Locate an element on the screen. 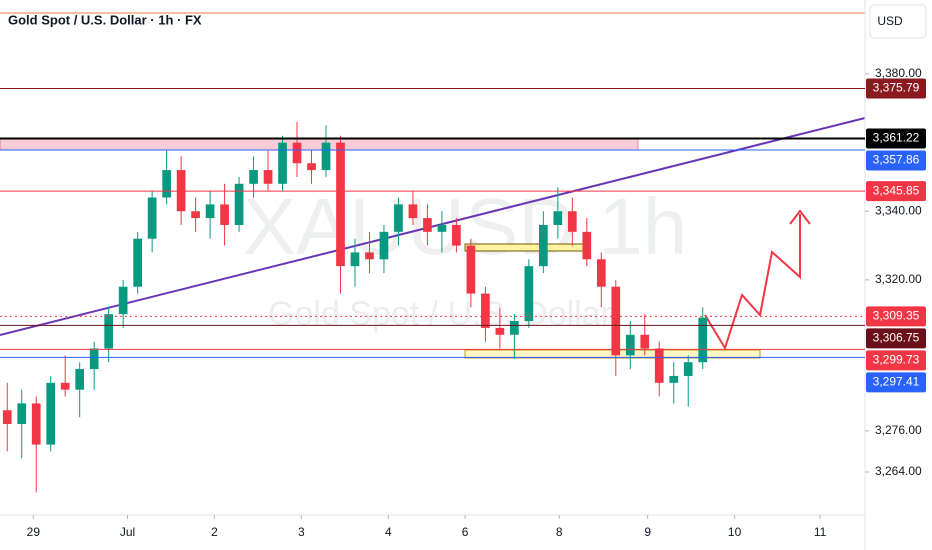 The image size is (932, 550). x-tick-label: 29 is located at coordinates (34, 532).